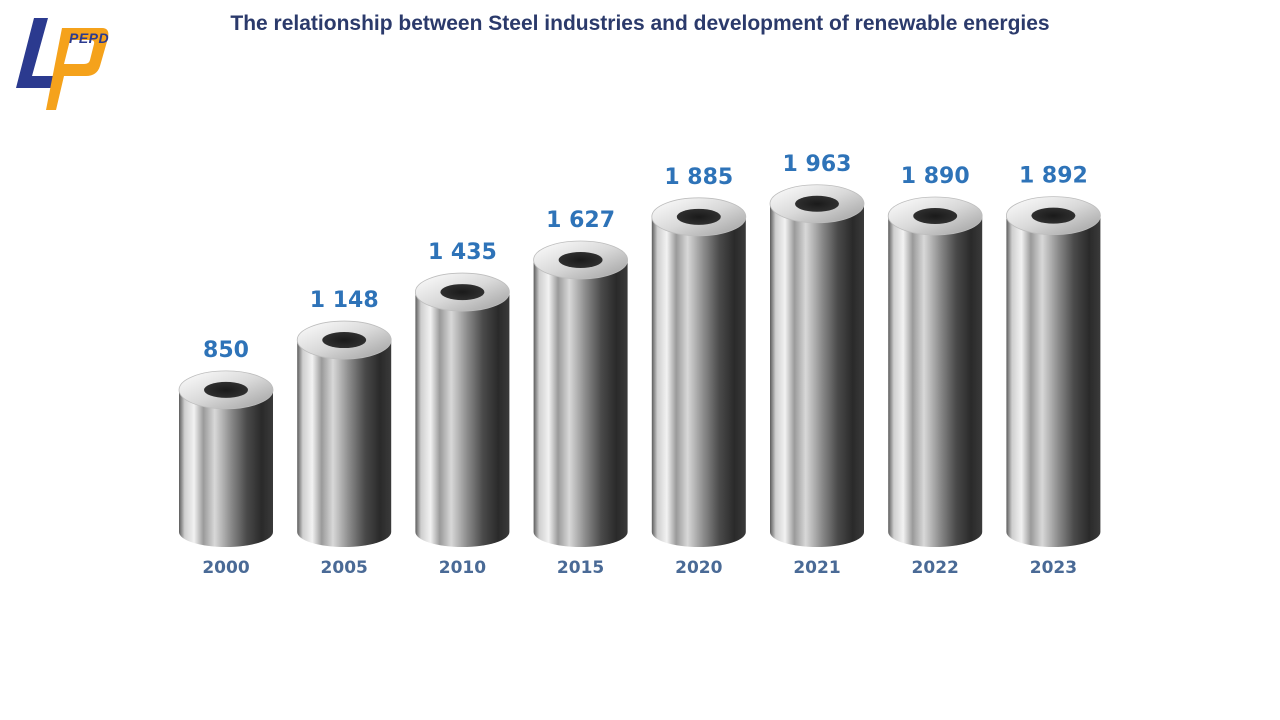 The height and width of the screenshot is (720, 1280). I want to click on x-tick-label: 2005, so click(344, 568).